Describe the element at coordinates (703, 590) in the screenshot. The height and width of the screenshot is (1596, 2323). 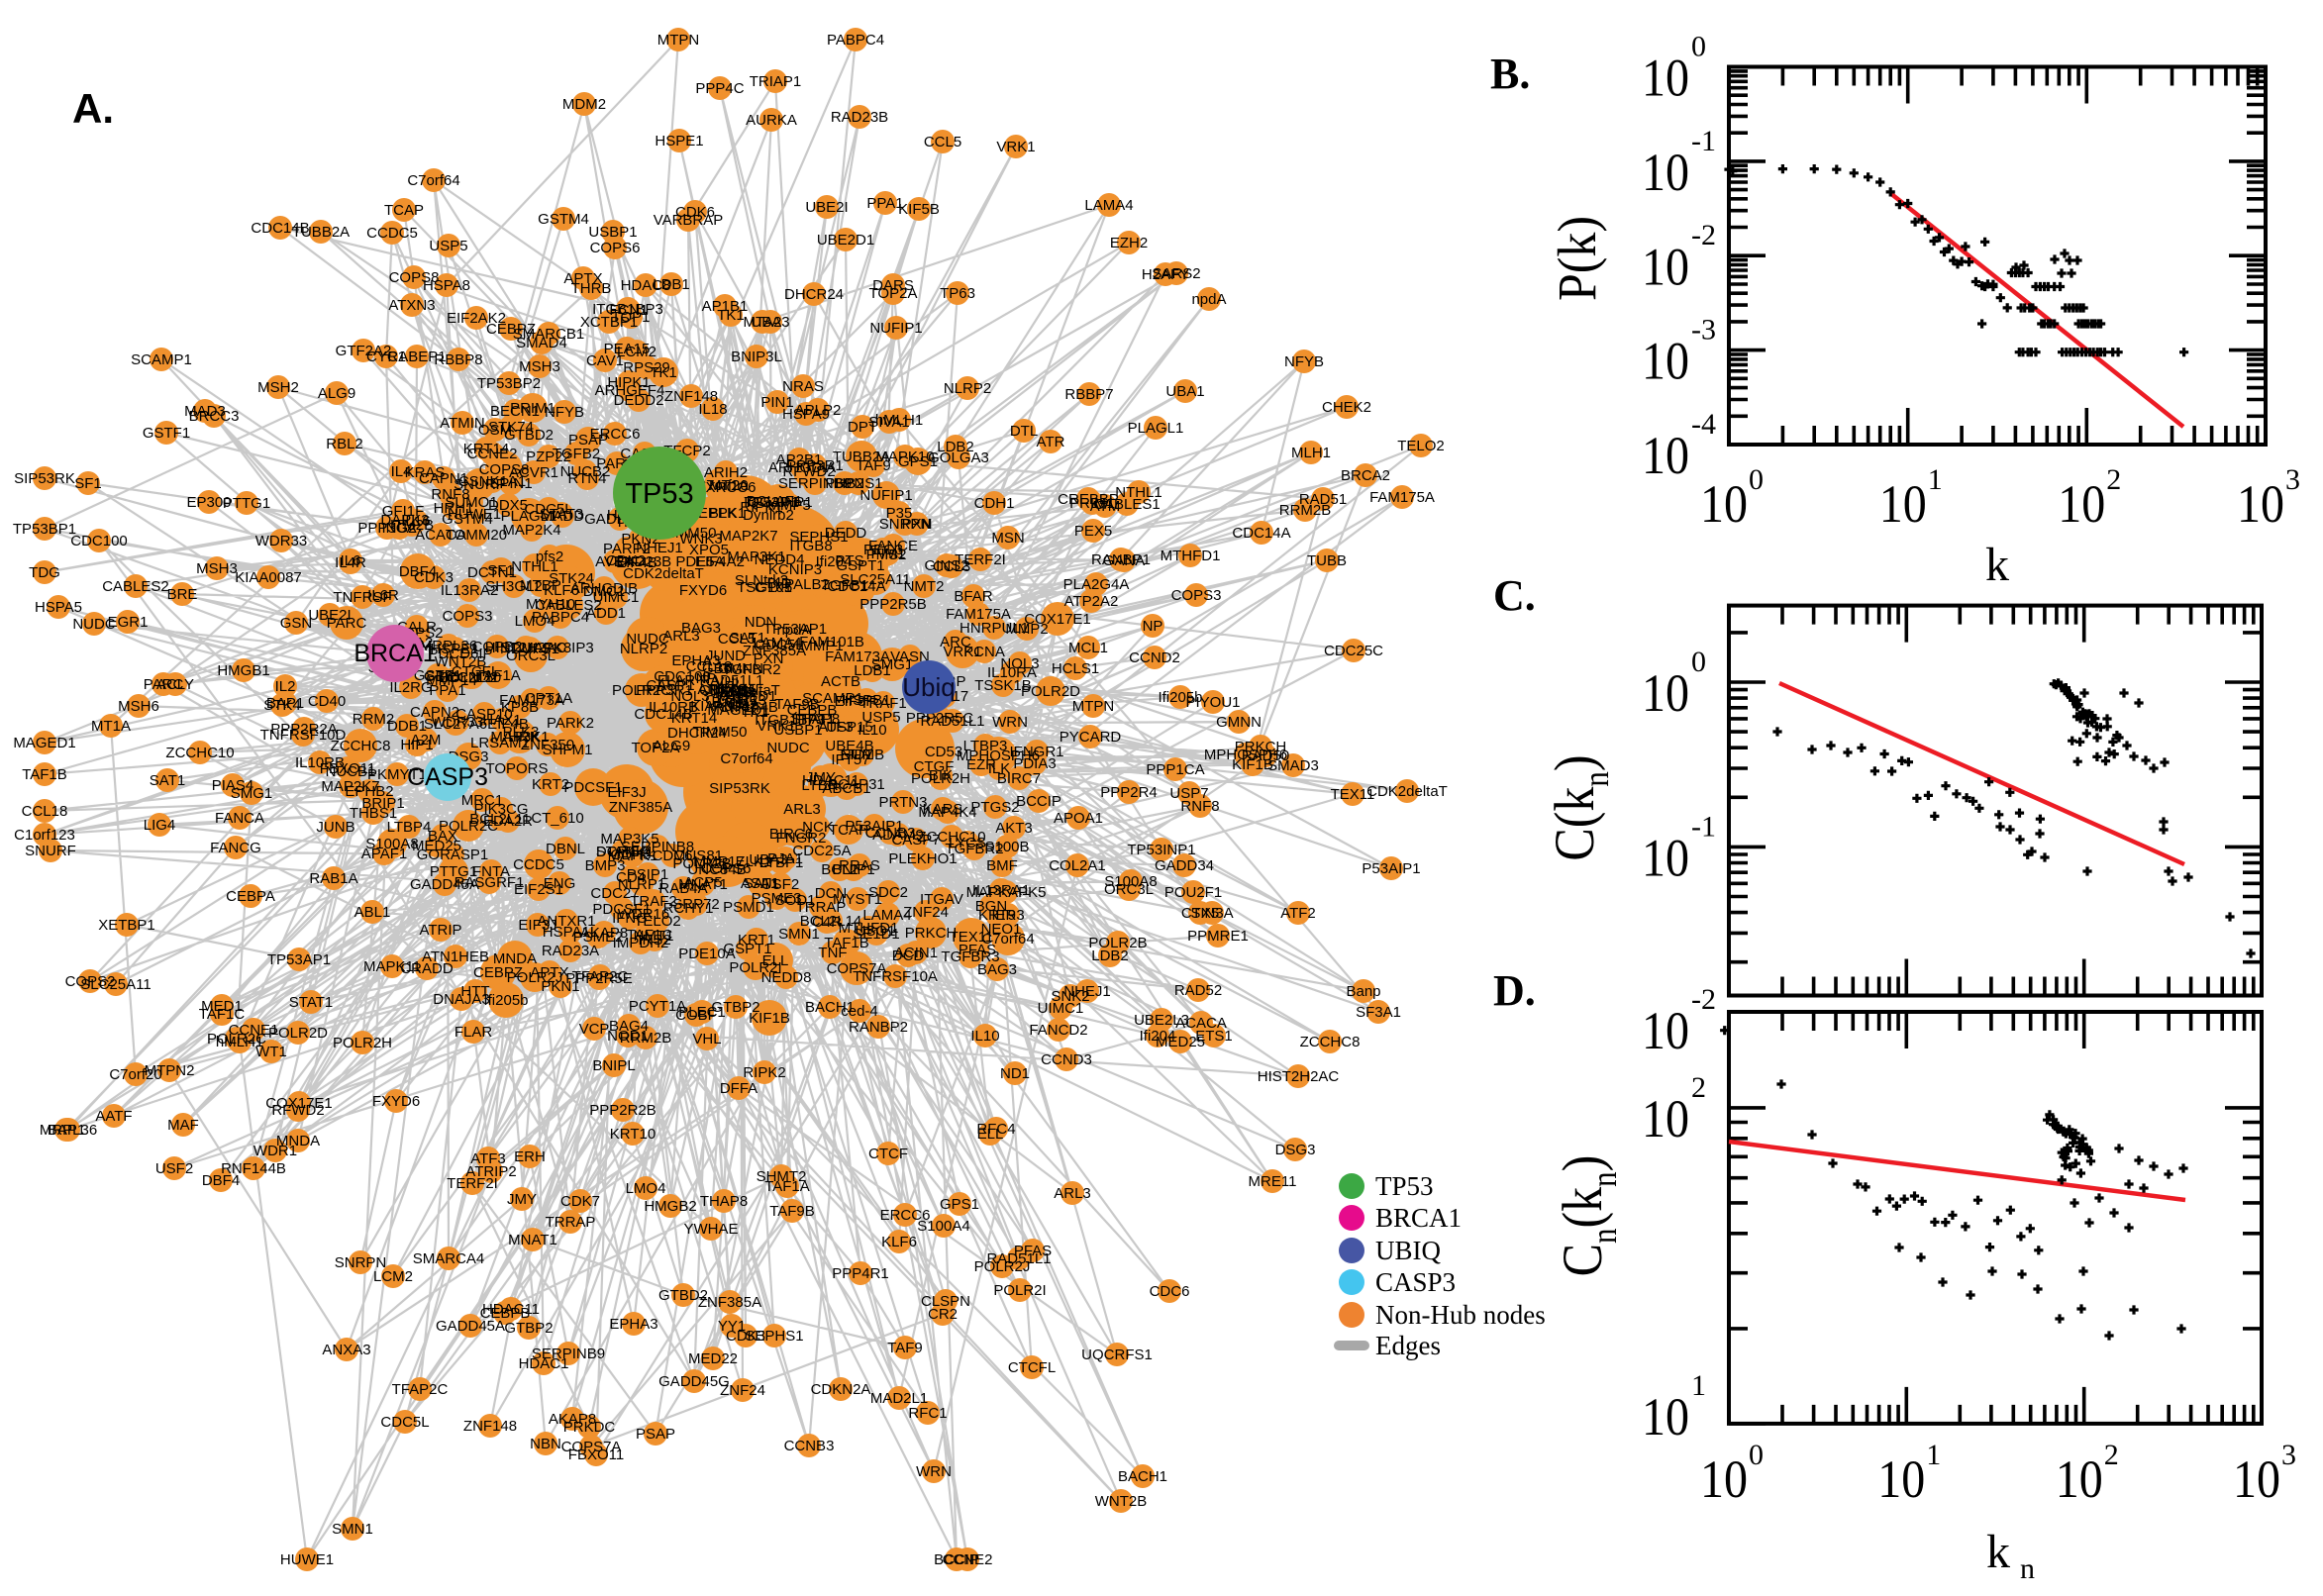
I see `svg-text: FXYD6` at that location.